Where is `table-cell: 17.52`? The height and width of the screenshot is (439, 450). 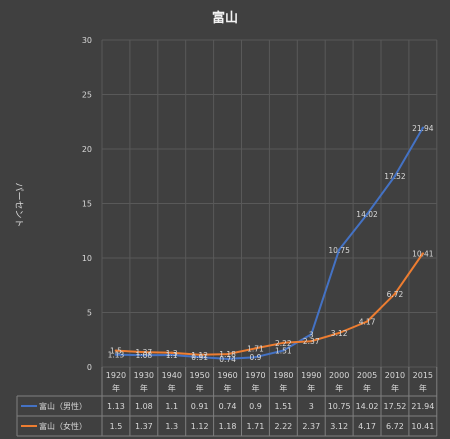
table-cell: 17.52 is located at coordinates (394, 406).